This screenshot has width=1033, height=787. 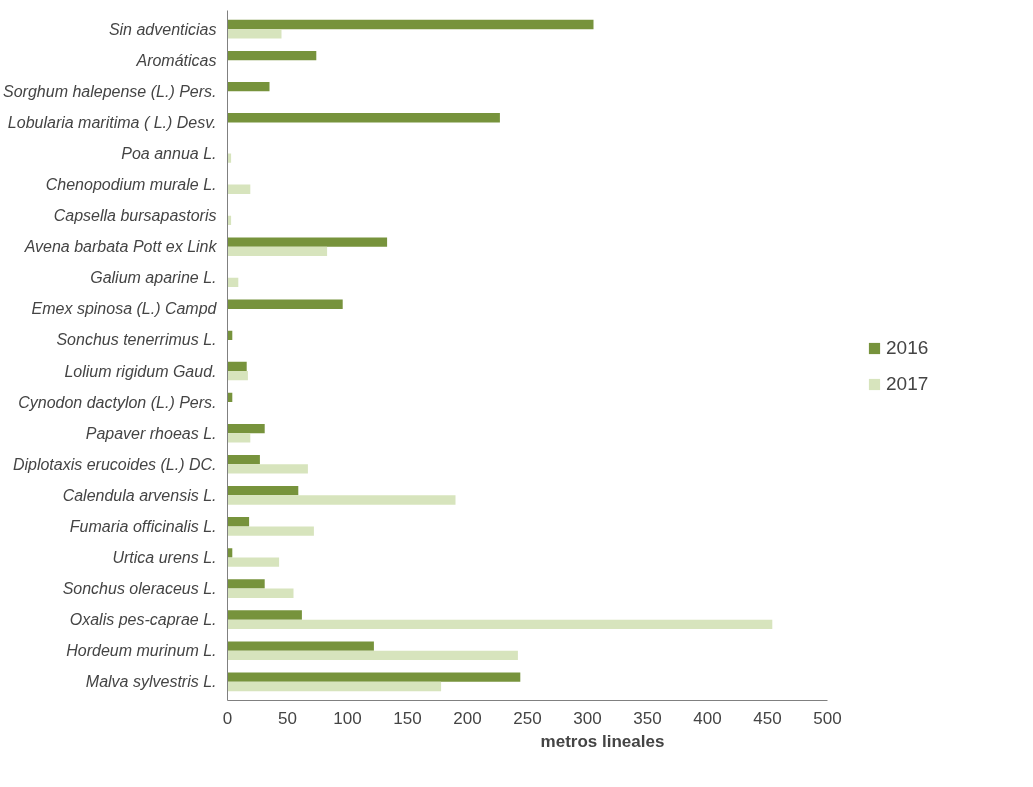 What do you see at coordinates (153, 278) in the screenshot?
I see `y-tick-label: Galium aparine L.` at bounding box center [153, 278].